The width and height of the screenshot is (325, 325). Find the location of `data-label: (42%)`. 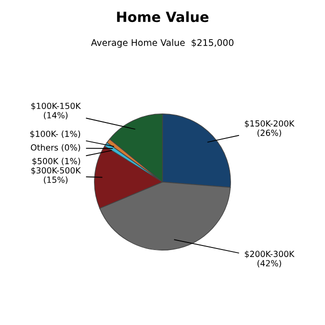

data-label: (42%) is located at coordinates (270, 264).